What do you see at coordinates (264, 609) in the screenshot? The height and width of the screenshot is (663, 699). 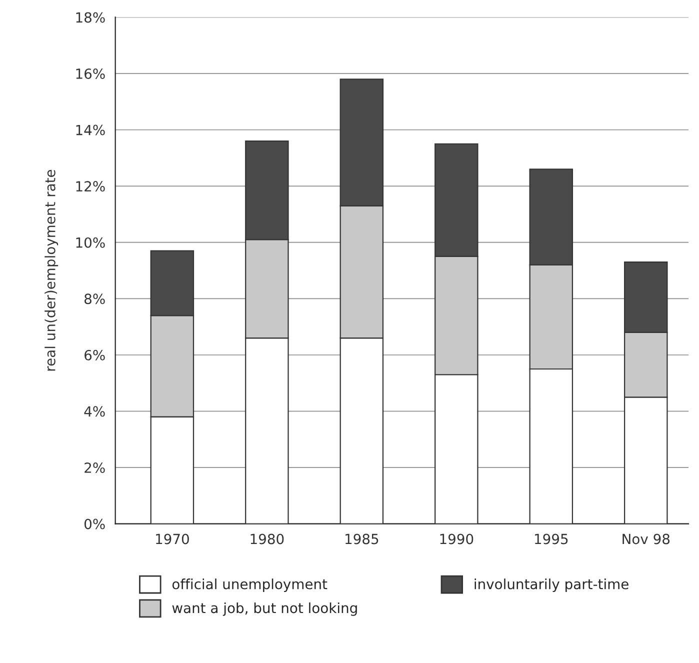 I see `legend-label: want a job, but not looking` at bounding box center [264, 609].